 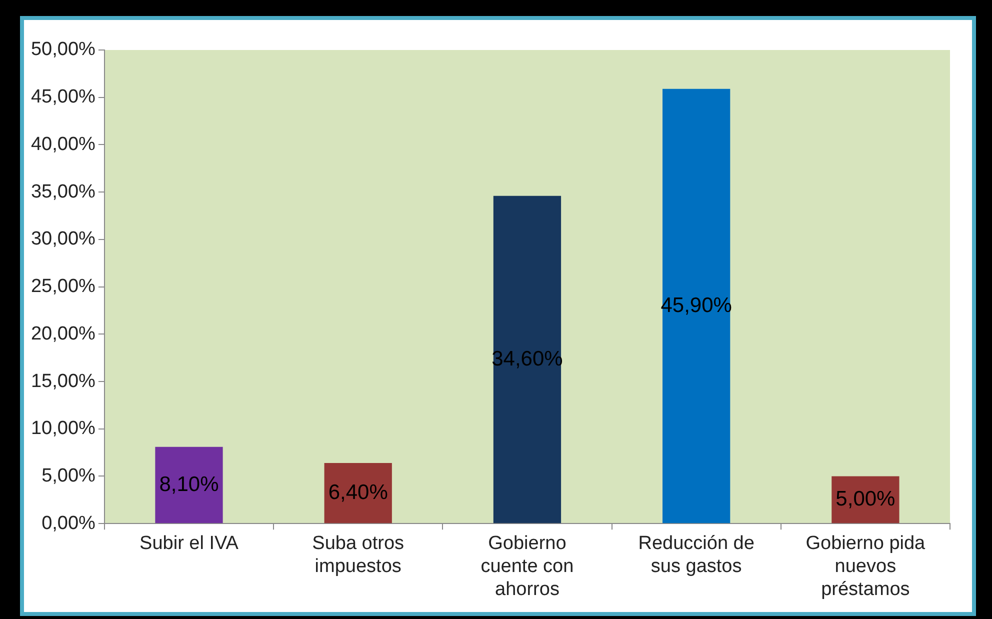 I want to click on x-tick-label: Suba otros impuestos, so click(x=358, y=555).